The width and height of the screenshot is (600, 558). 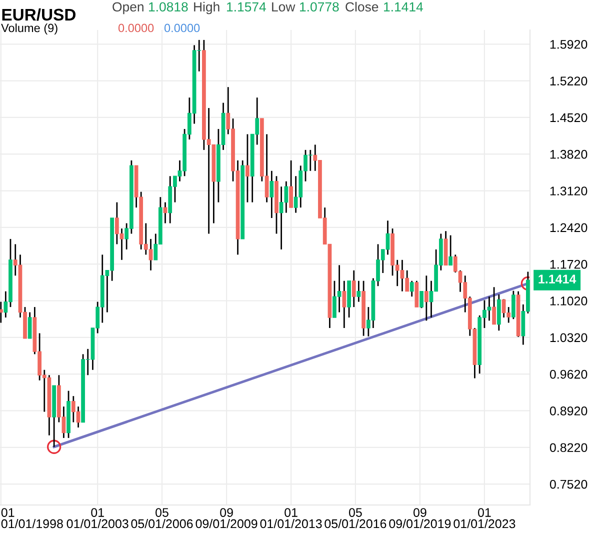 I want to click on y-tick-label: 1.3820, so click(x=569, y=154).